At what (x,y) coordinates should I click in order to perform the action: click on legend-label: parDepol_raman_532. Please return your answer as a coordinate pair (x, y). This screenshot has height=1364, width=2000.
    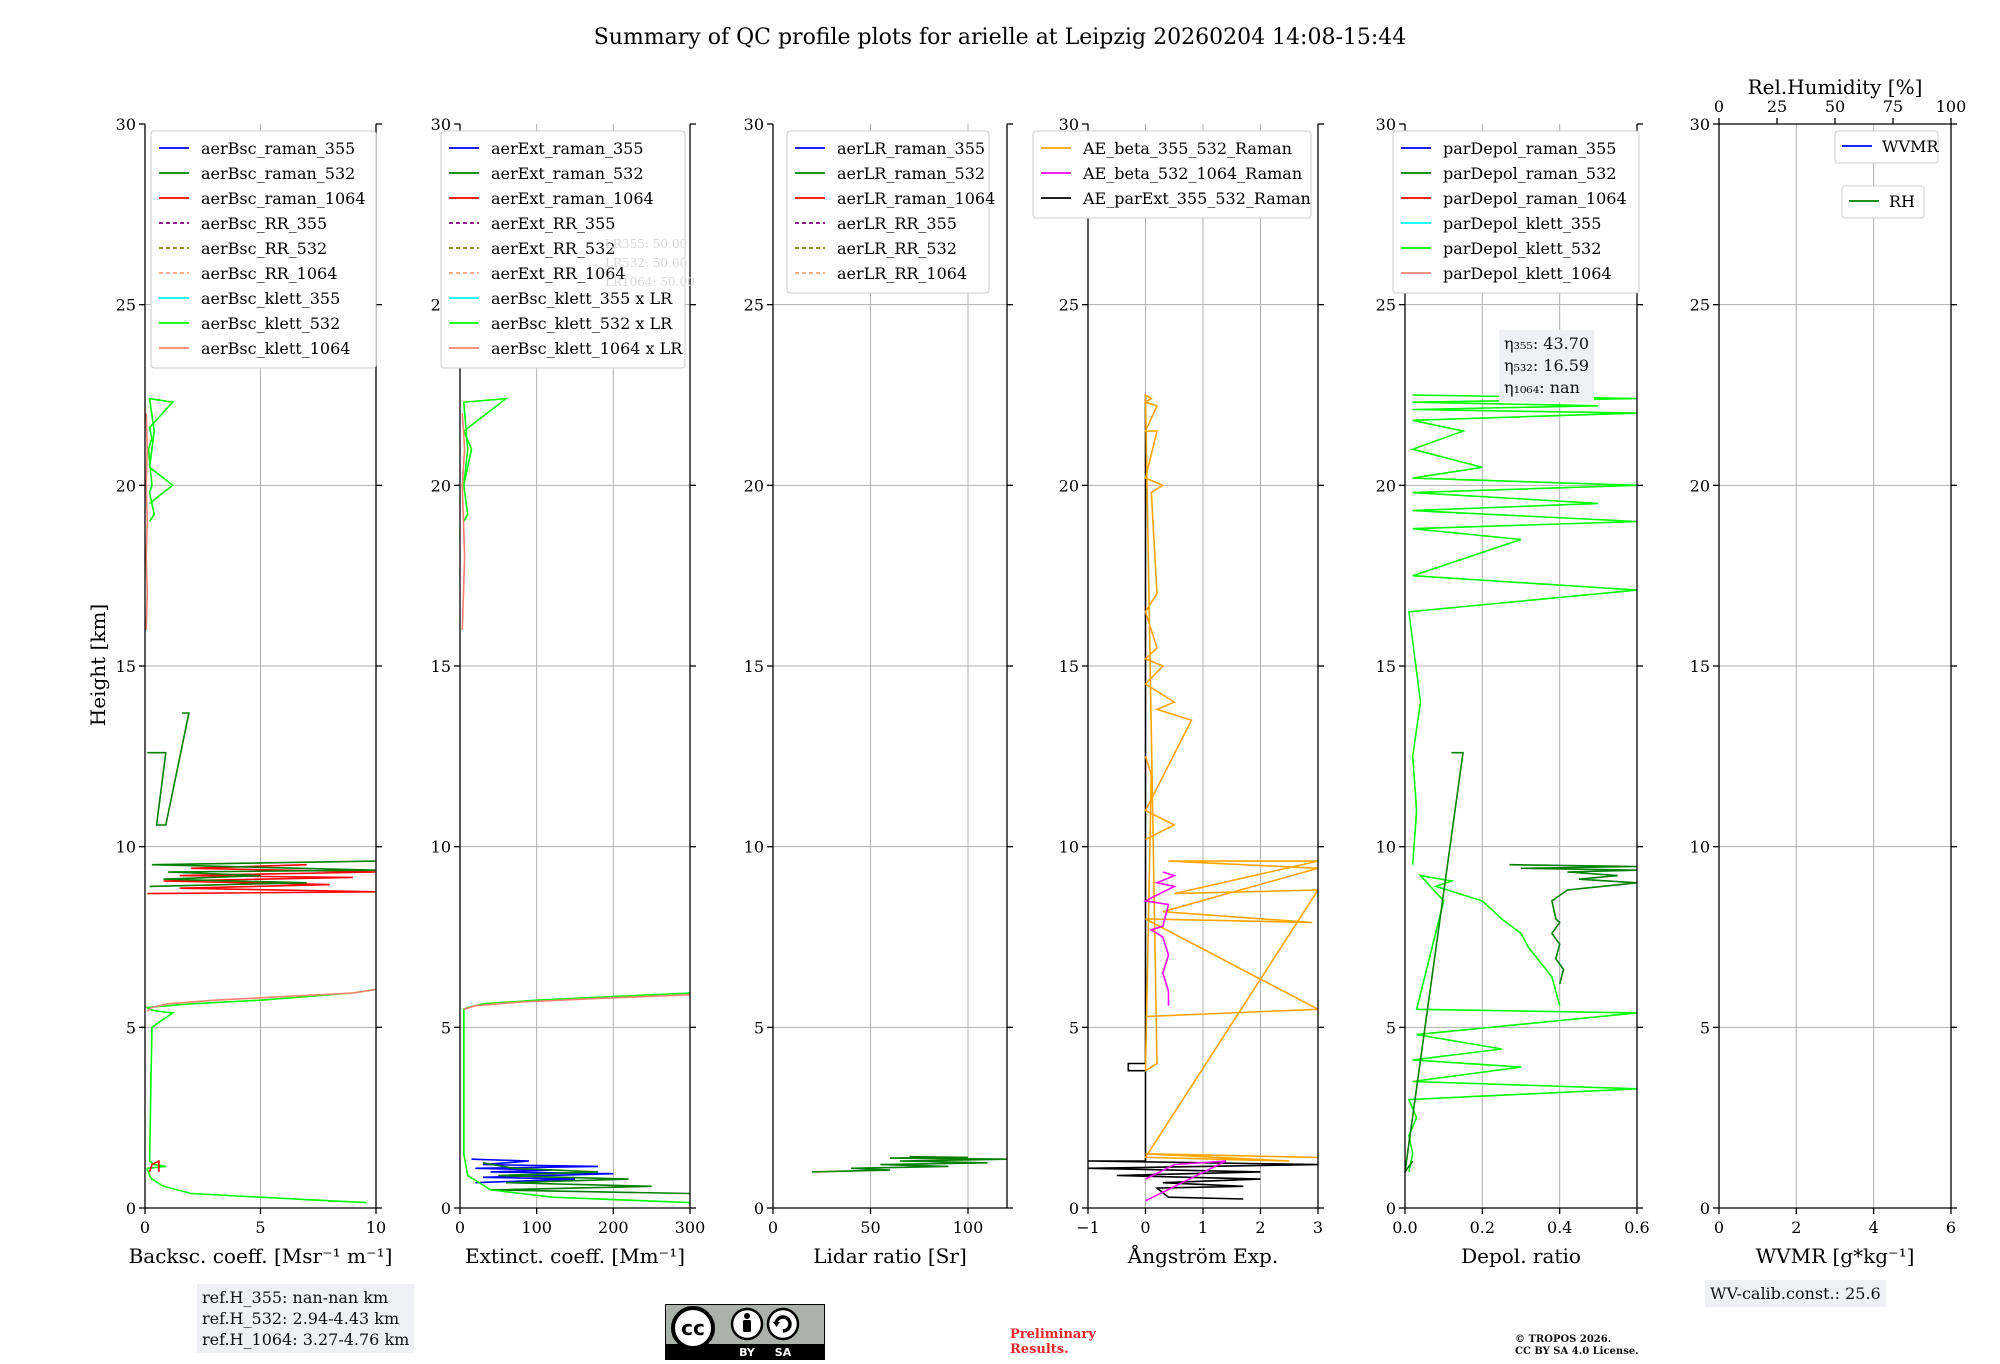
    Looking at the image, I should click on (1529, 173).